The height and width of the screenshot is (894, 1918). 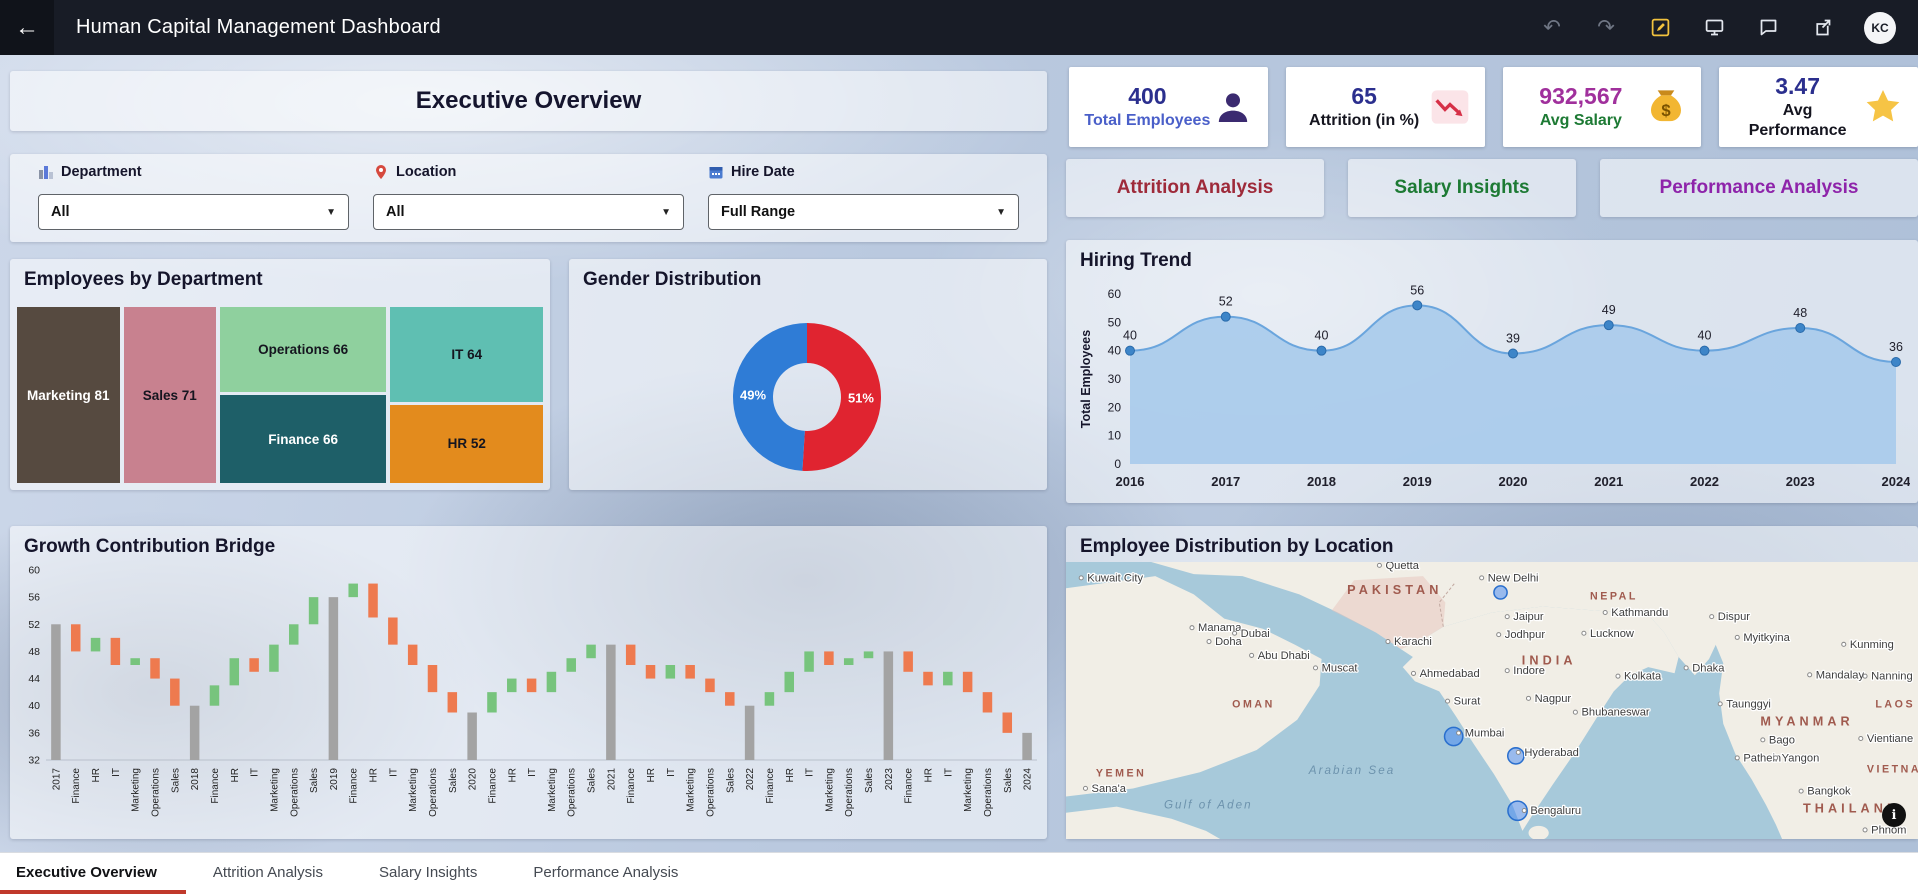 What do you see at coordinates (193, 212) in the screenshot?
I see `department-filter-dropdown: All ▼` at bounding box center [193, 212].